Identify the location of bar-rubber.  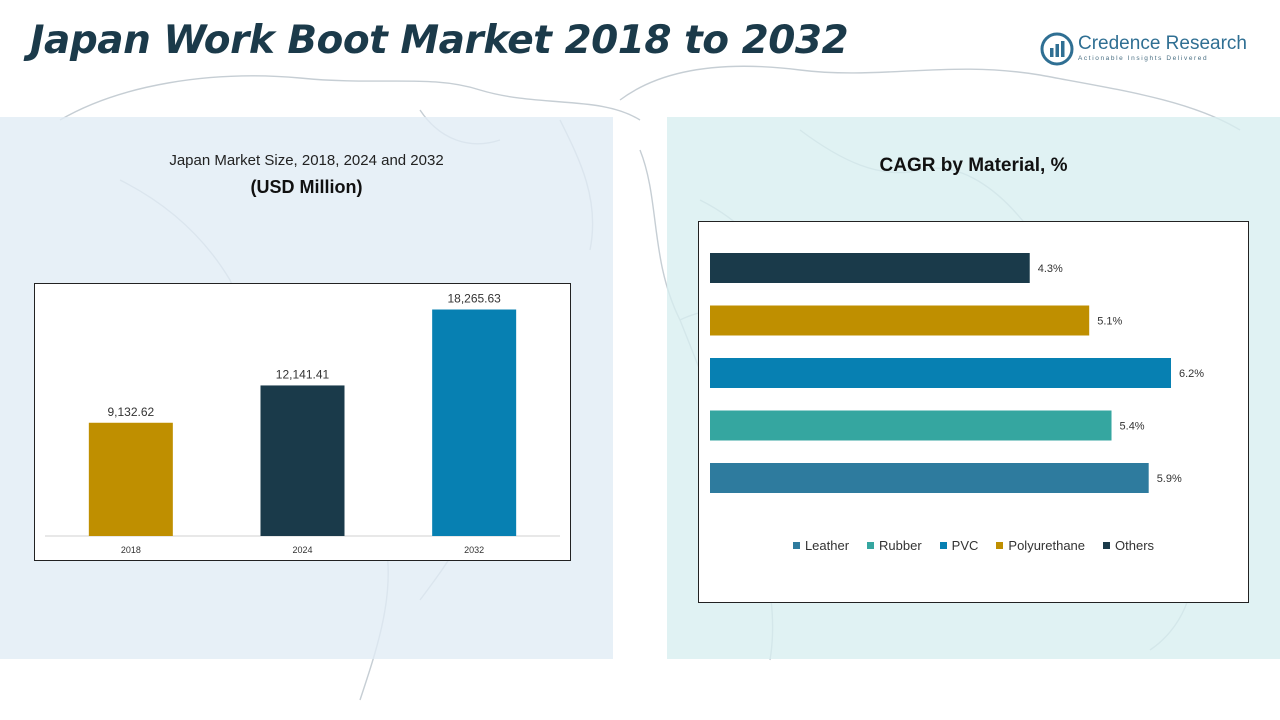
(911, 425).